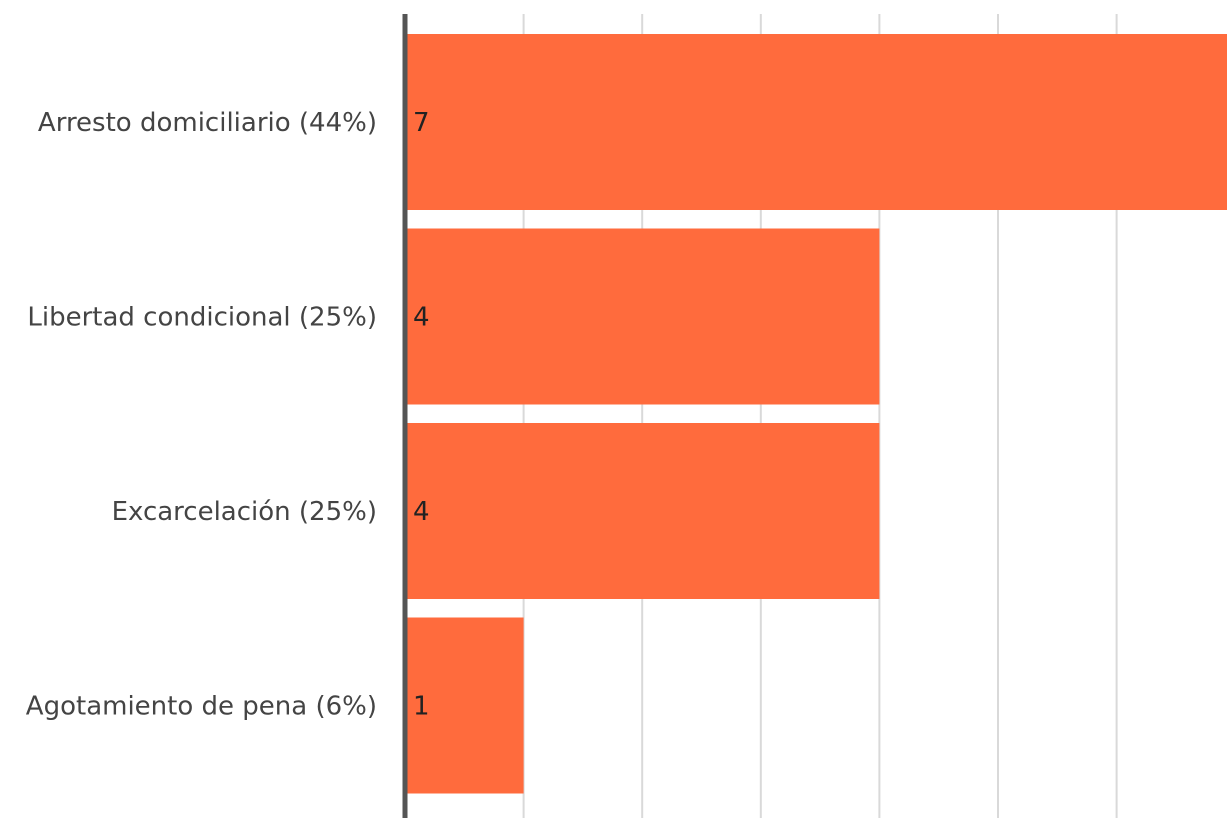 The image size is (1227, 818). What do you see at coordinates (421, 123) in the screenshot?
I see `value-label-1: 7` at bounding box center [421, 123].